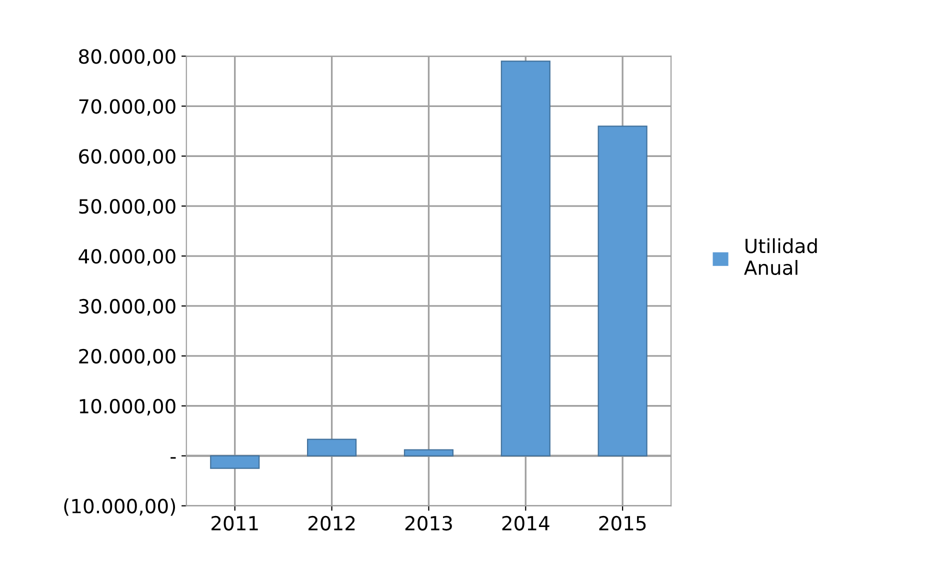 The image size is (932, 562). I want to click on x-tick-label: 2015, so click(622, 523).